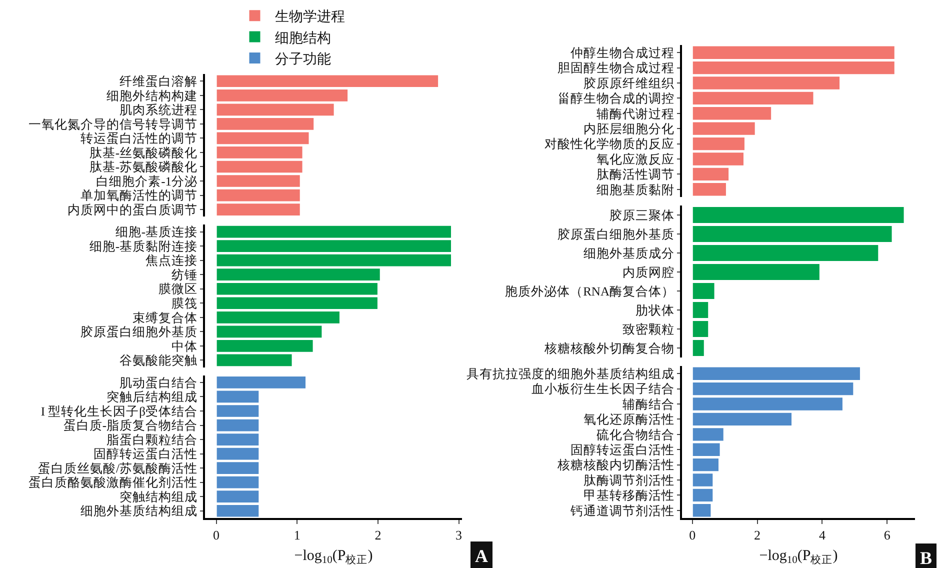  What do you see at coordinates (113, 124) in the screenshot?
I see `y-tick-label: 一氧化氮介导的信号转导调节` at bounding box center [113, 124].